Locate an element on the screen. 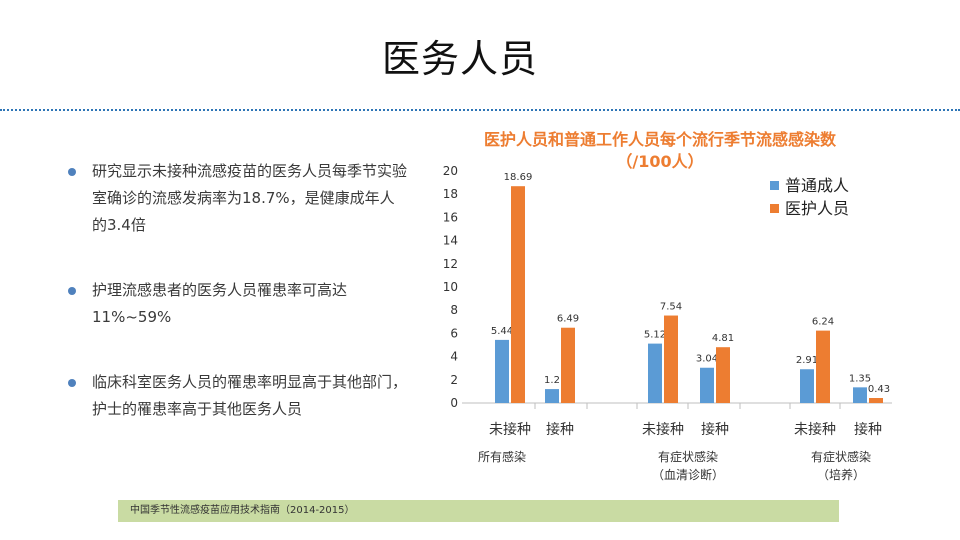  data-label: 5.12 is located at coordinates (655, 335).